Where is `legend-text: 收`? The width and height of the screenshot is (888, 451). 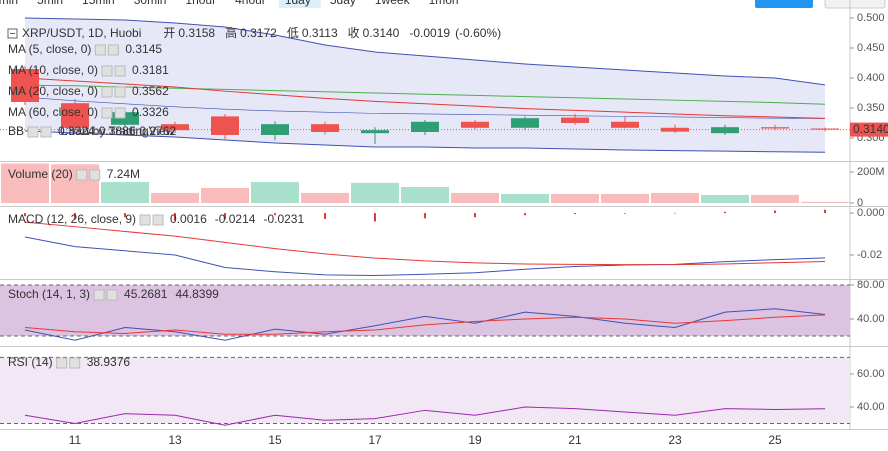
legend-text: 收 is located at coordinates (354, 33).